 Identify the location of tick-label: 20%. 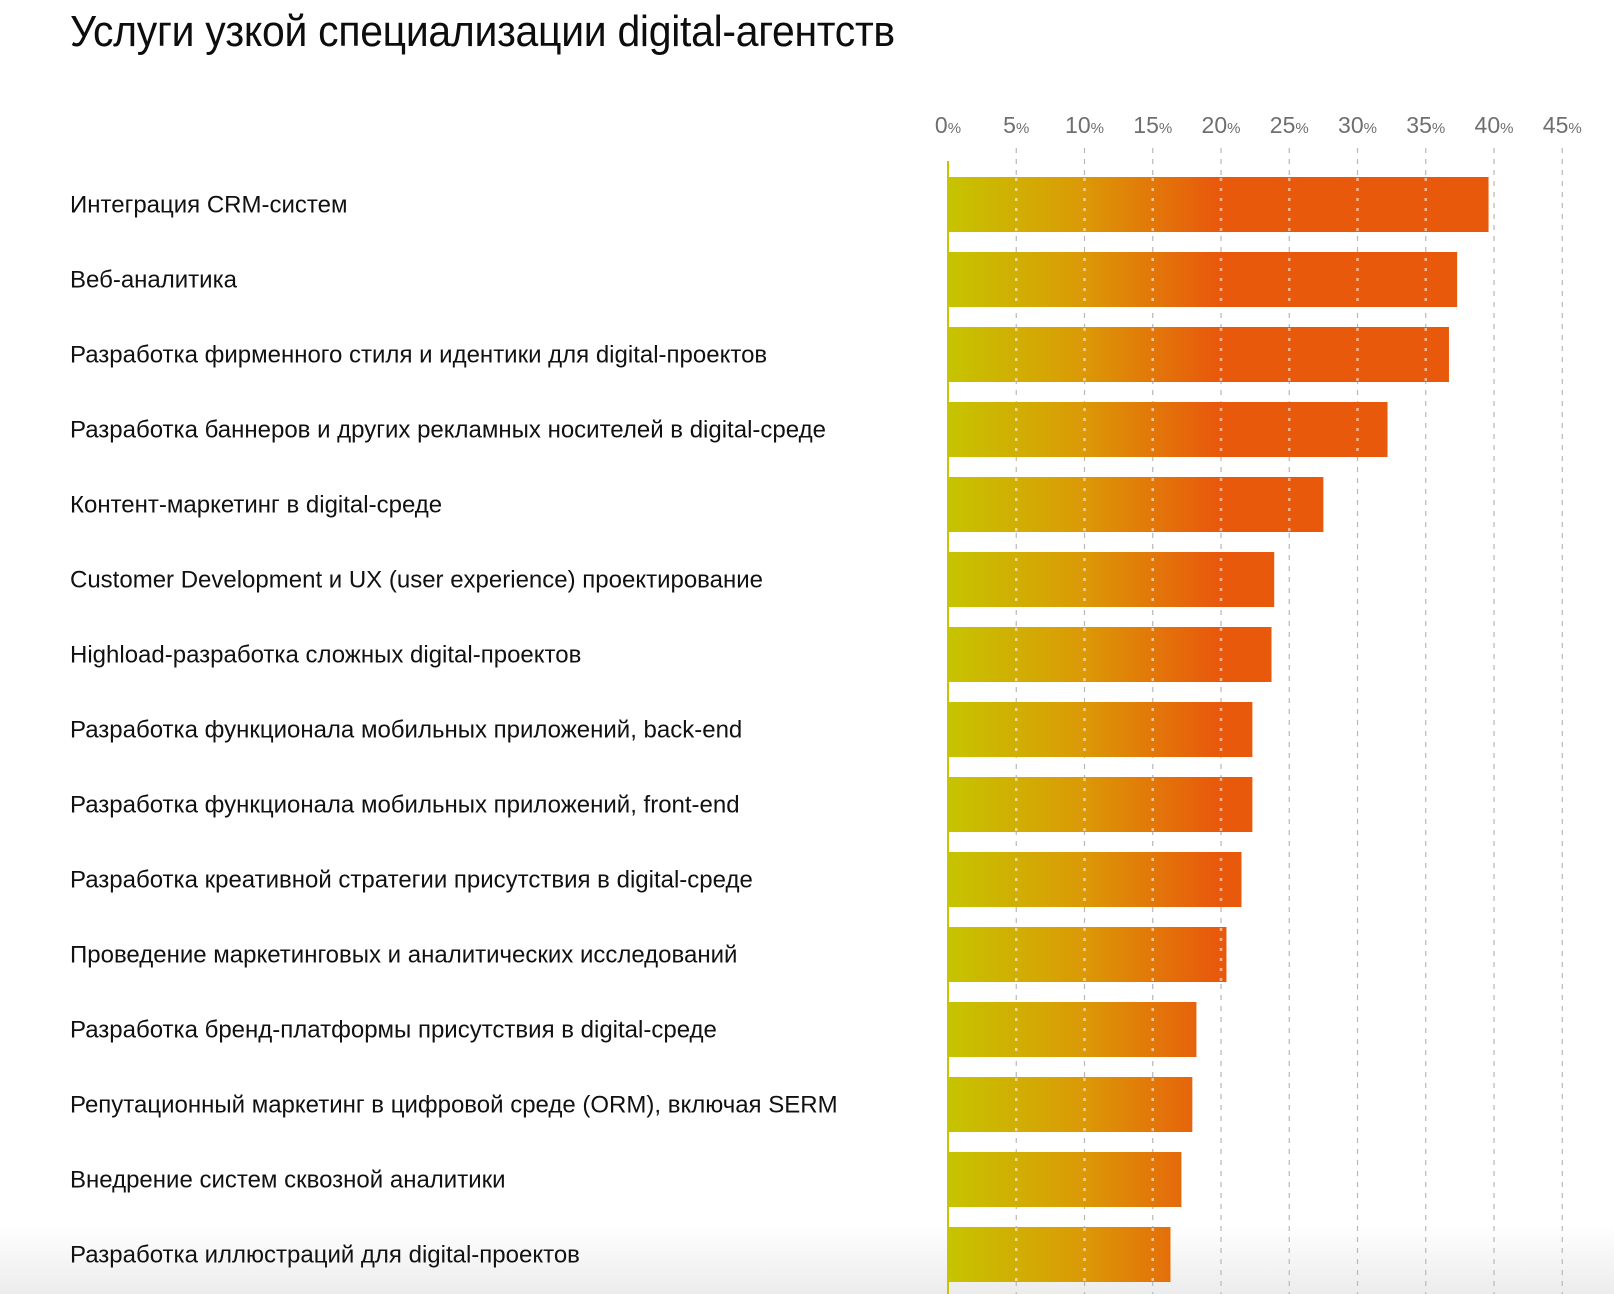
(1221, 125).